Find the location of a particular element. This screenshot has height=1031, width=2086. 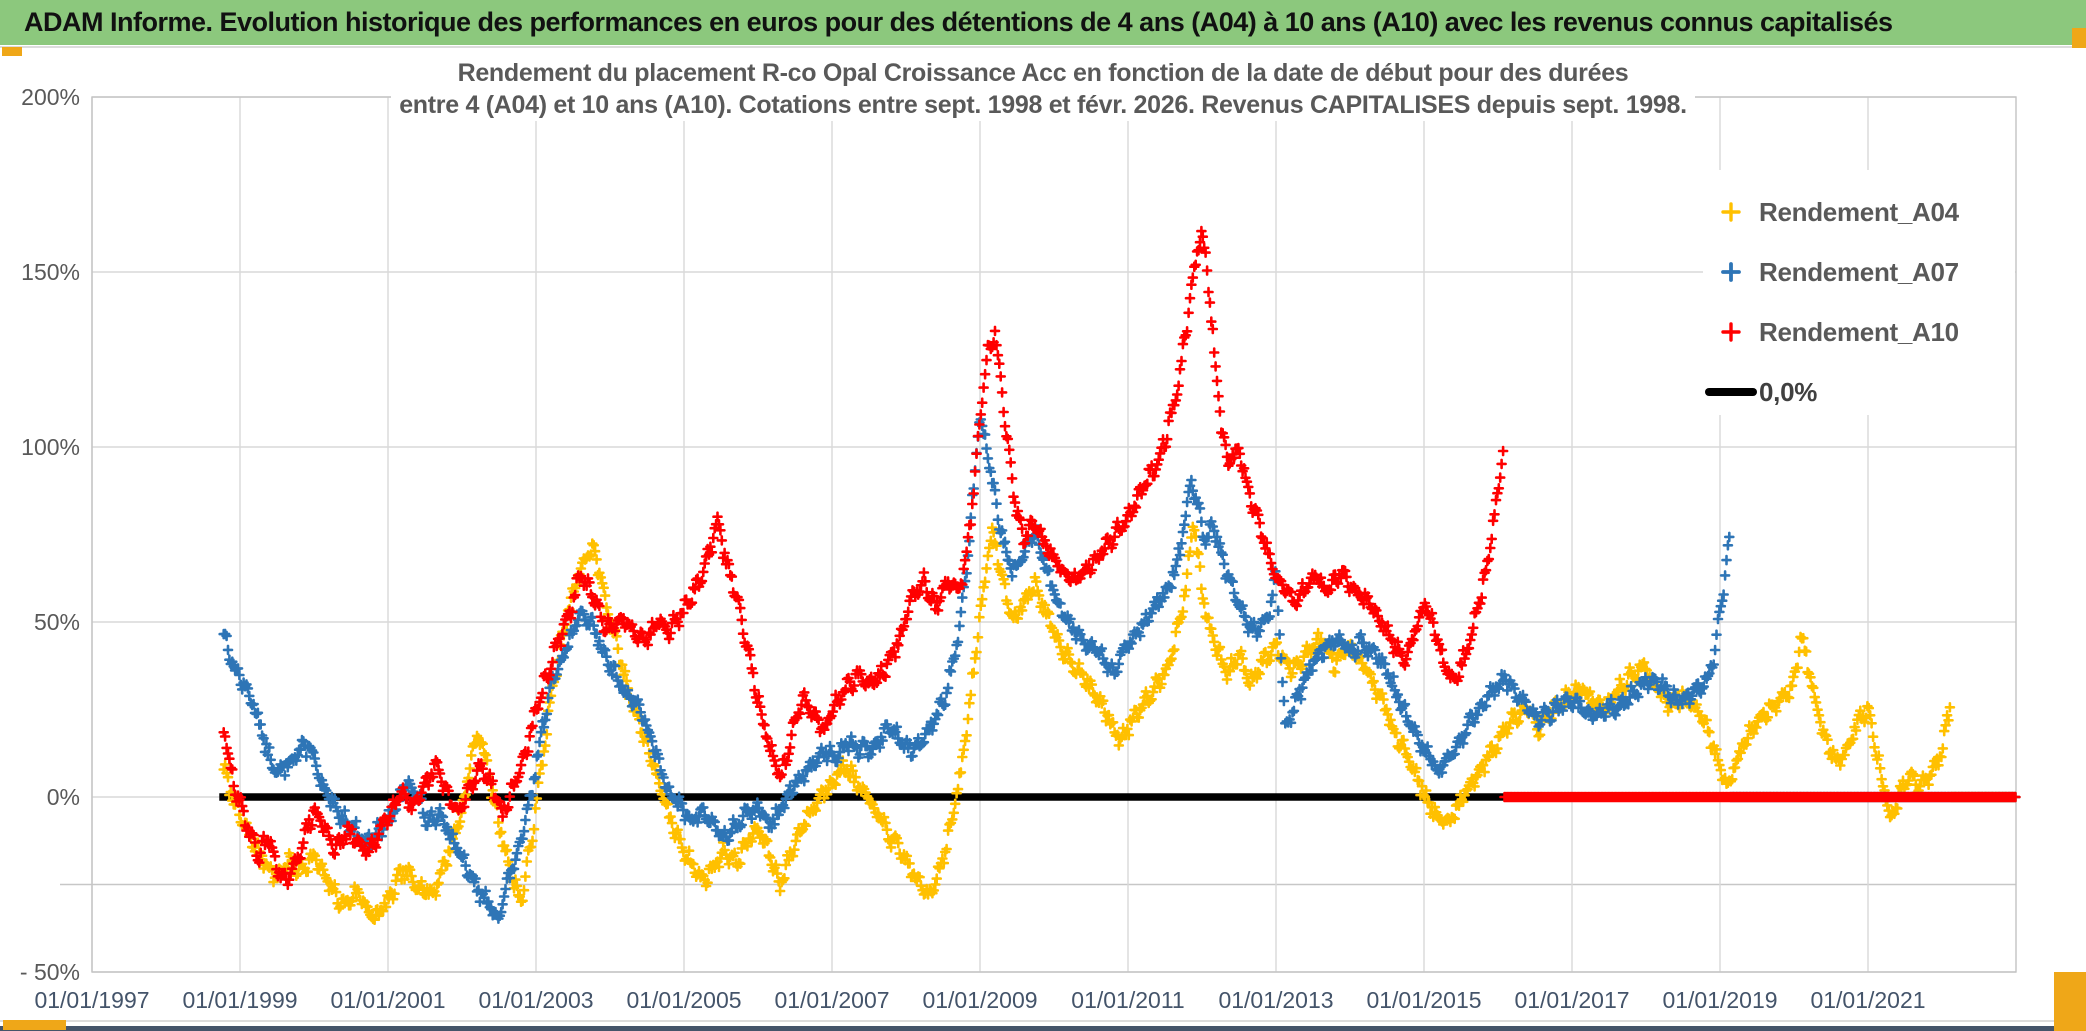

y-tick-label: 50% is located at coordinates (57, 622).